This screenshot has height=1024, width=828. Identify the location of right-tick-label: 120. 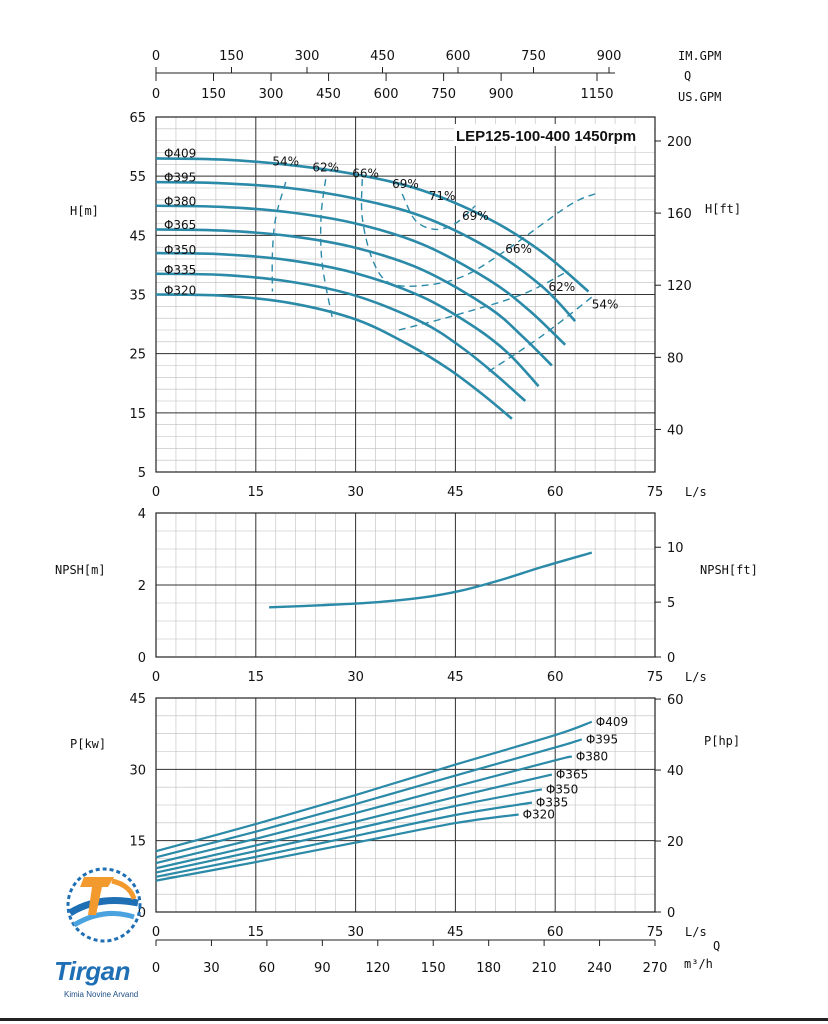
(679, 286).